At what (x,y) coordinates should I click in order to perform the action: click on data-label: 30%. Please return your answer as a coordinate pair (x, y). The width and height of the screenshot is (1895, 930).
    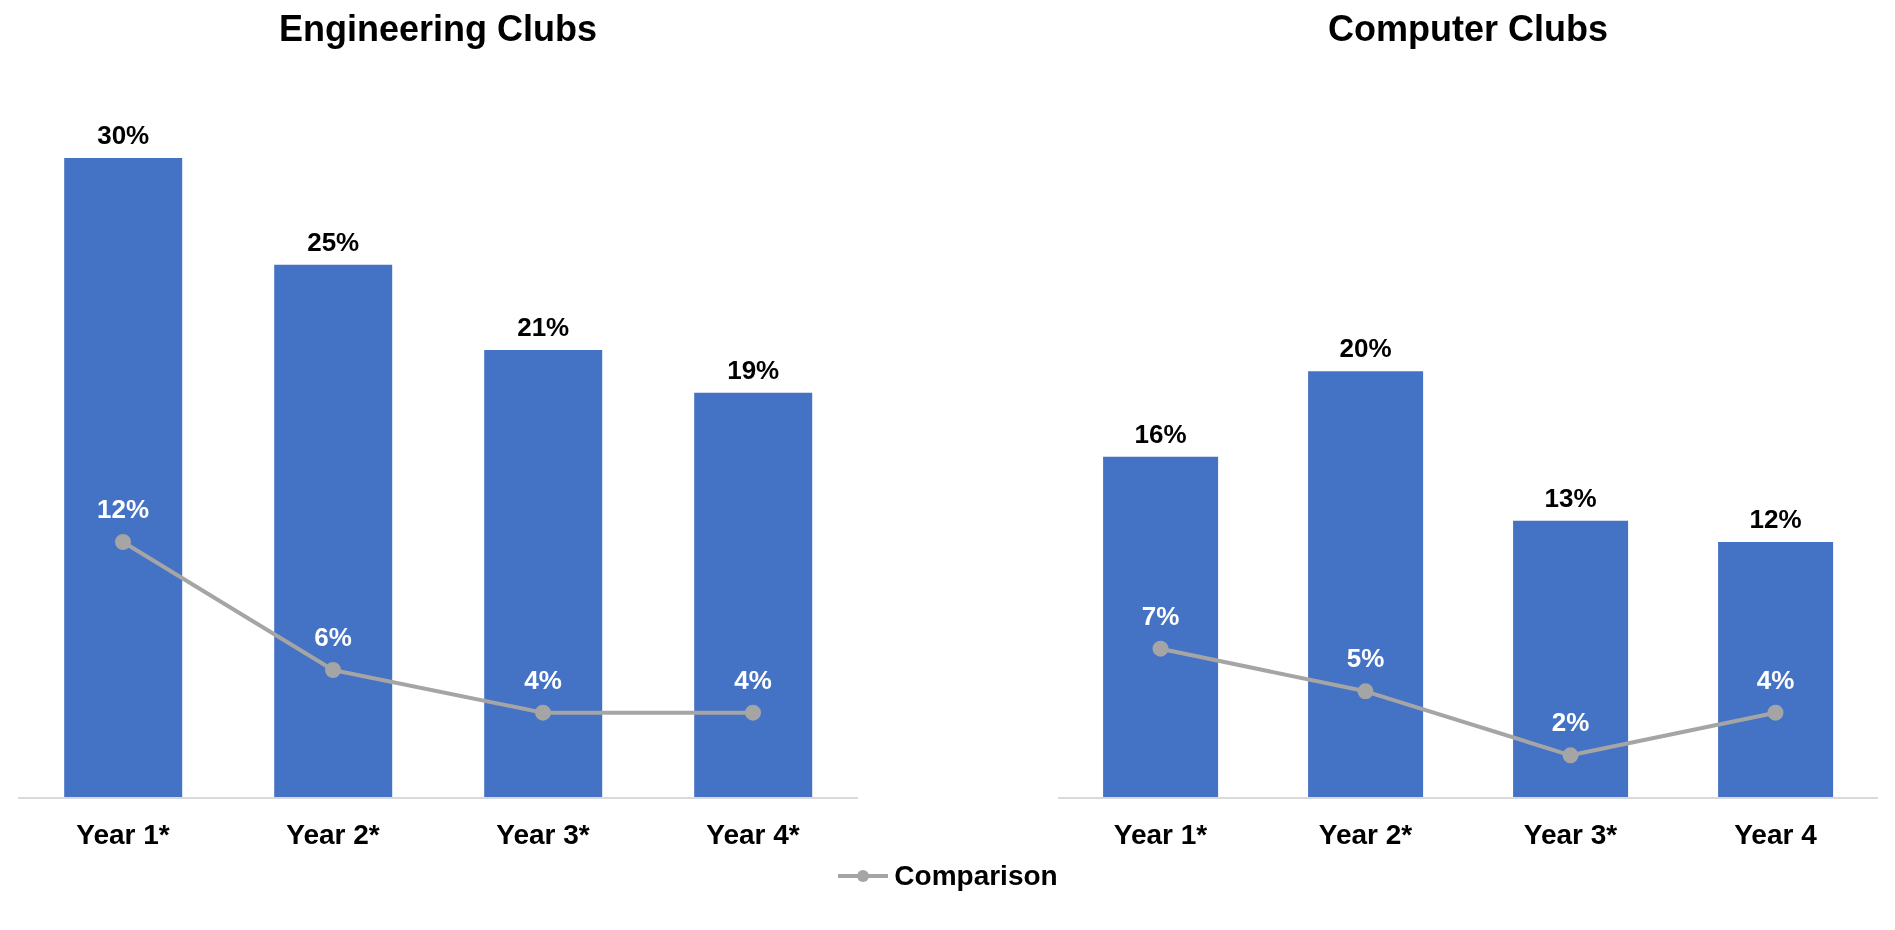
    Looking at the image, I should click on (123, 135).